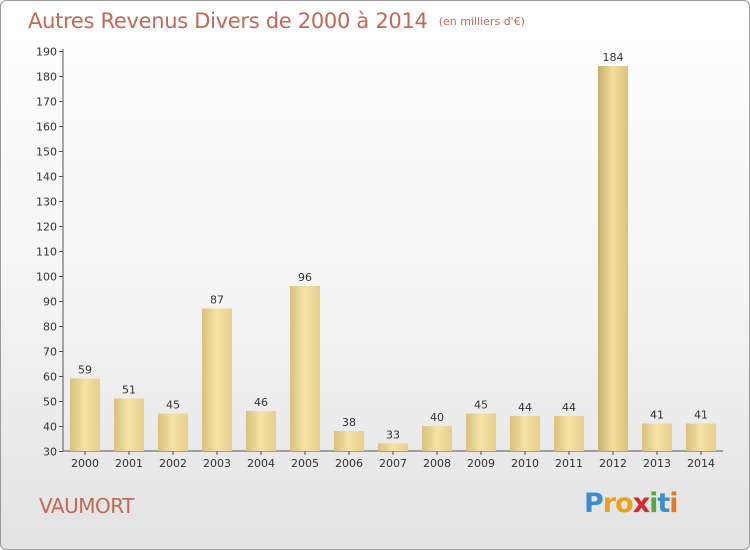 The height and width of the screenshot is (550, 750). What do you see at coordinates (50, 377) in the screenshot?
I see `y-tick-label: 60` at bounding box center [50, 377].